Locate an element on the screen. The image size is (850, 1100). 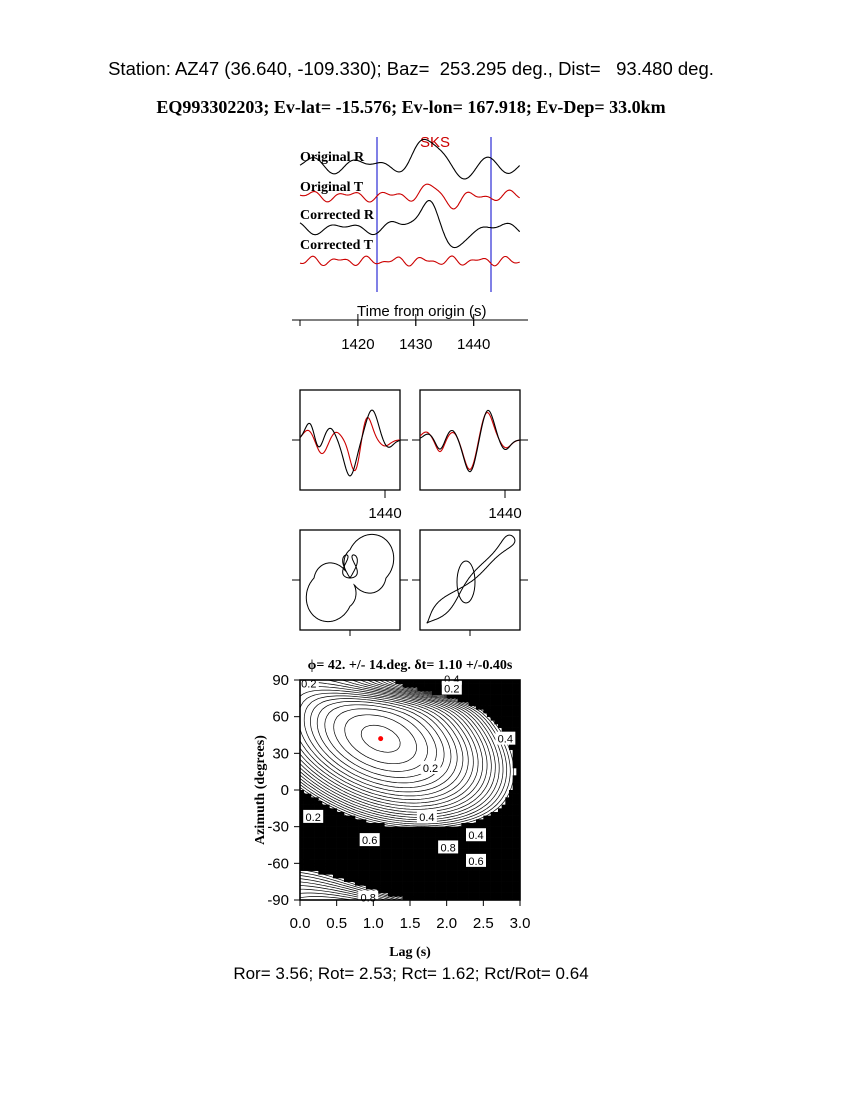
trace-label-corrected-r: Corrected R is located at coordinates (337, 215).